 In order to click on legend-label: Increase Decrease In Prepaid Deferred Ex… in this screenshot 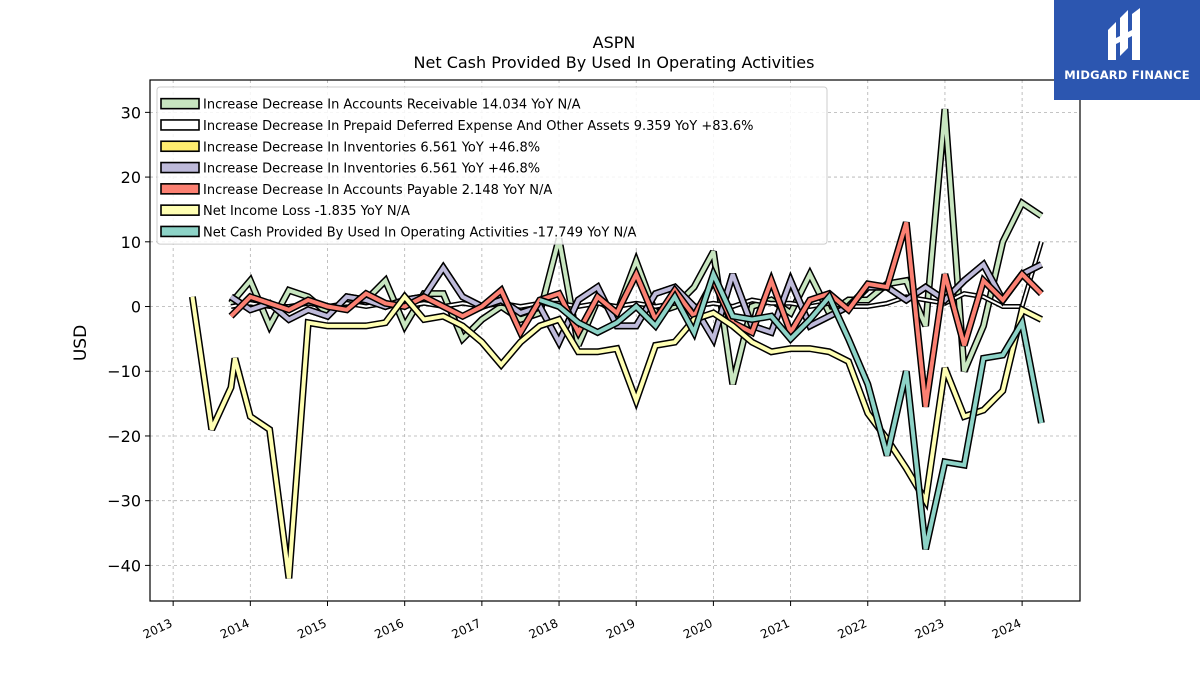, I will do `click(478, 126)`.